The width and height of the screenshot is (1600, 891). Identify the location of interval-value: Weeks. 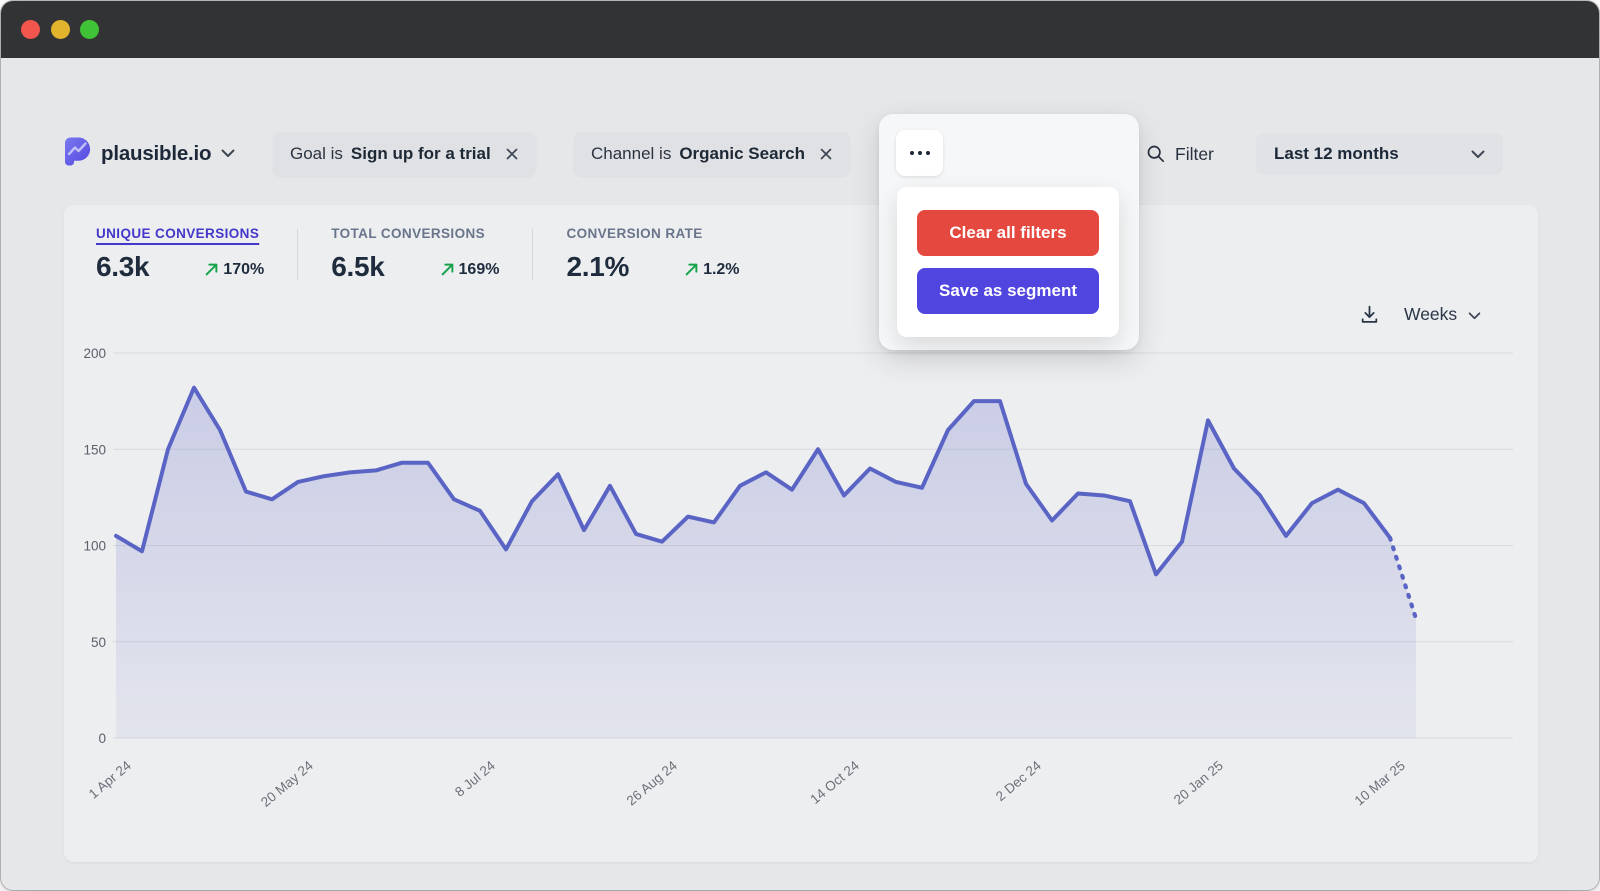
(1431, 314).